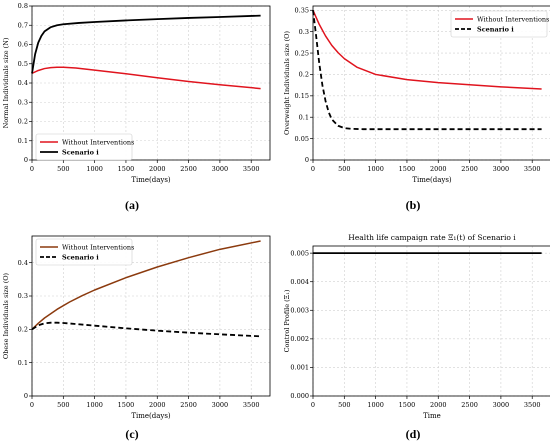 The image size is (550, 443). What do you see at coordinates (431, 321) in the screenshot?
I see `plot-frame` at bounding box center [431, 321].